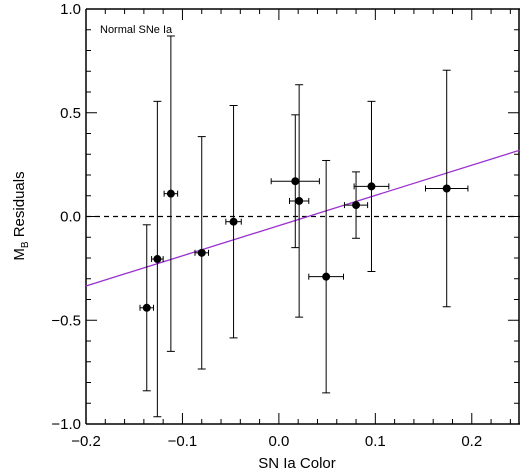 Image resolution: width=520 pixels, height=473 pixels. Describe the element at coordinates (70, 217) in the screenshot. I see `y-tick-label: 0.0` at that location.